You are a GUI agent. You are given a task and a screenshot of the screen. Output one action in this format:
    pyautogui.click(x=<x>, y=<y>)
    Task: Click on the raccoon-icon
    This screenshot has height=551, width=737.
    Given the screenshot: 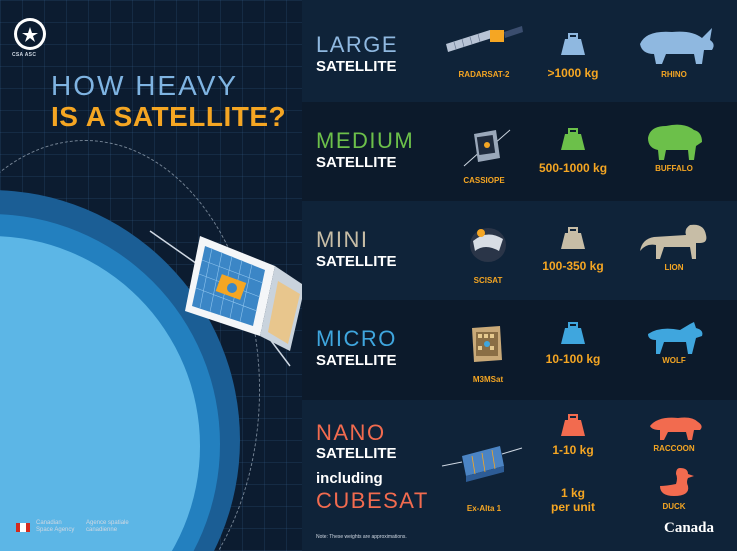 What is the action you would take?
    pyautogui.click(x=676, y=428)
    